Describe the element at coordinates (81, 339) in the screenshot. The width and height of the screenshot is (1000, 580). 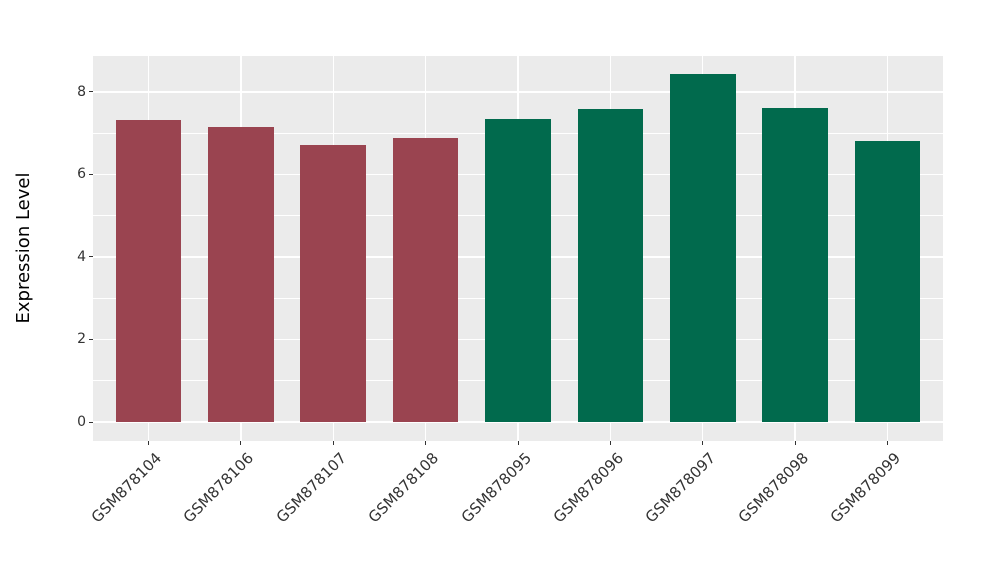
I see `y-tick-label: 2` at that location.